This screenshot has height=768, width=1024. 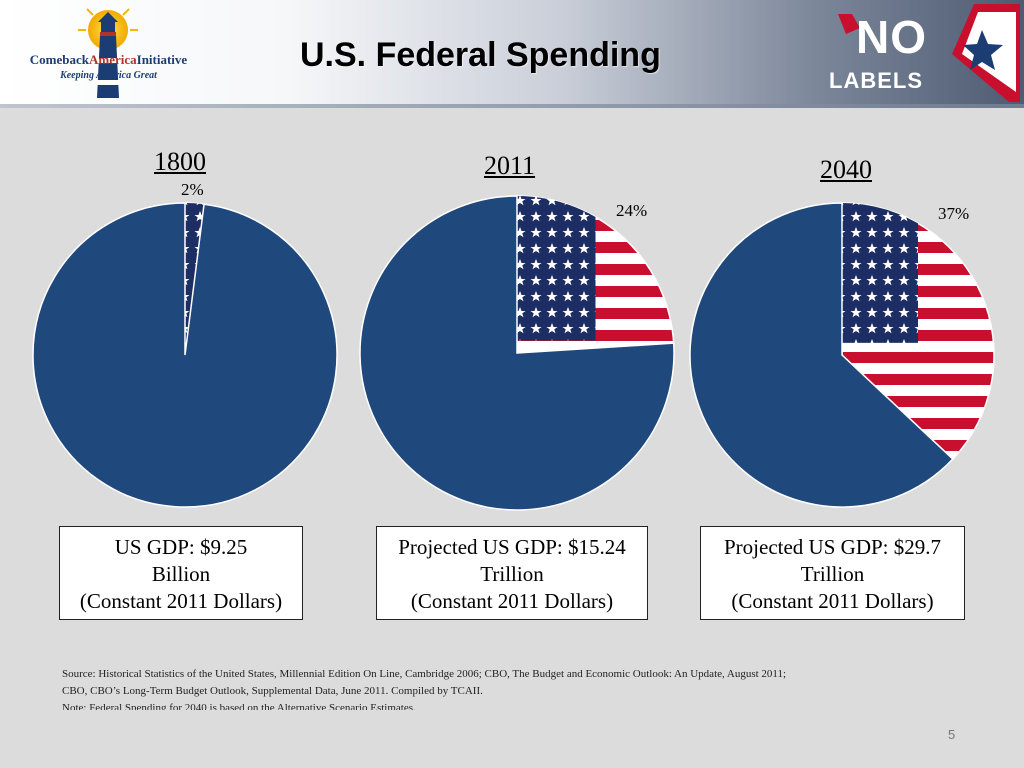 I want to click on caption-line: Billion, so click(x=181, y=574).